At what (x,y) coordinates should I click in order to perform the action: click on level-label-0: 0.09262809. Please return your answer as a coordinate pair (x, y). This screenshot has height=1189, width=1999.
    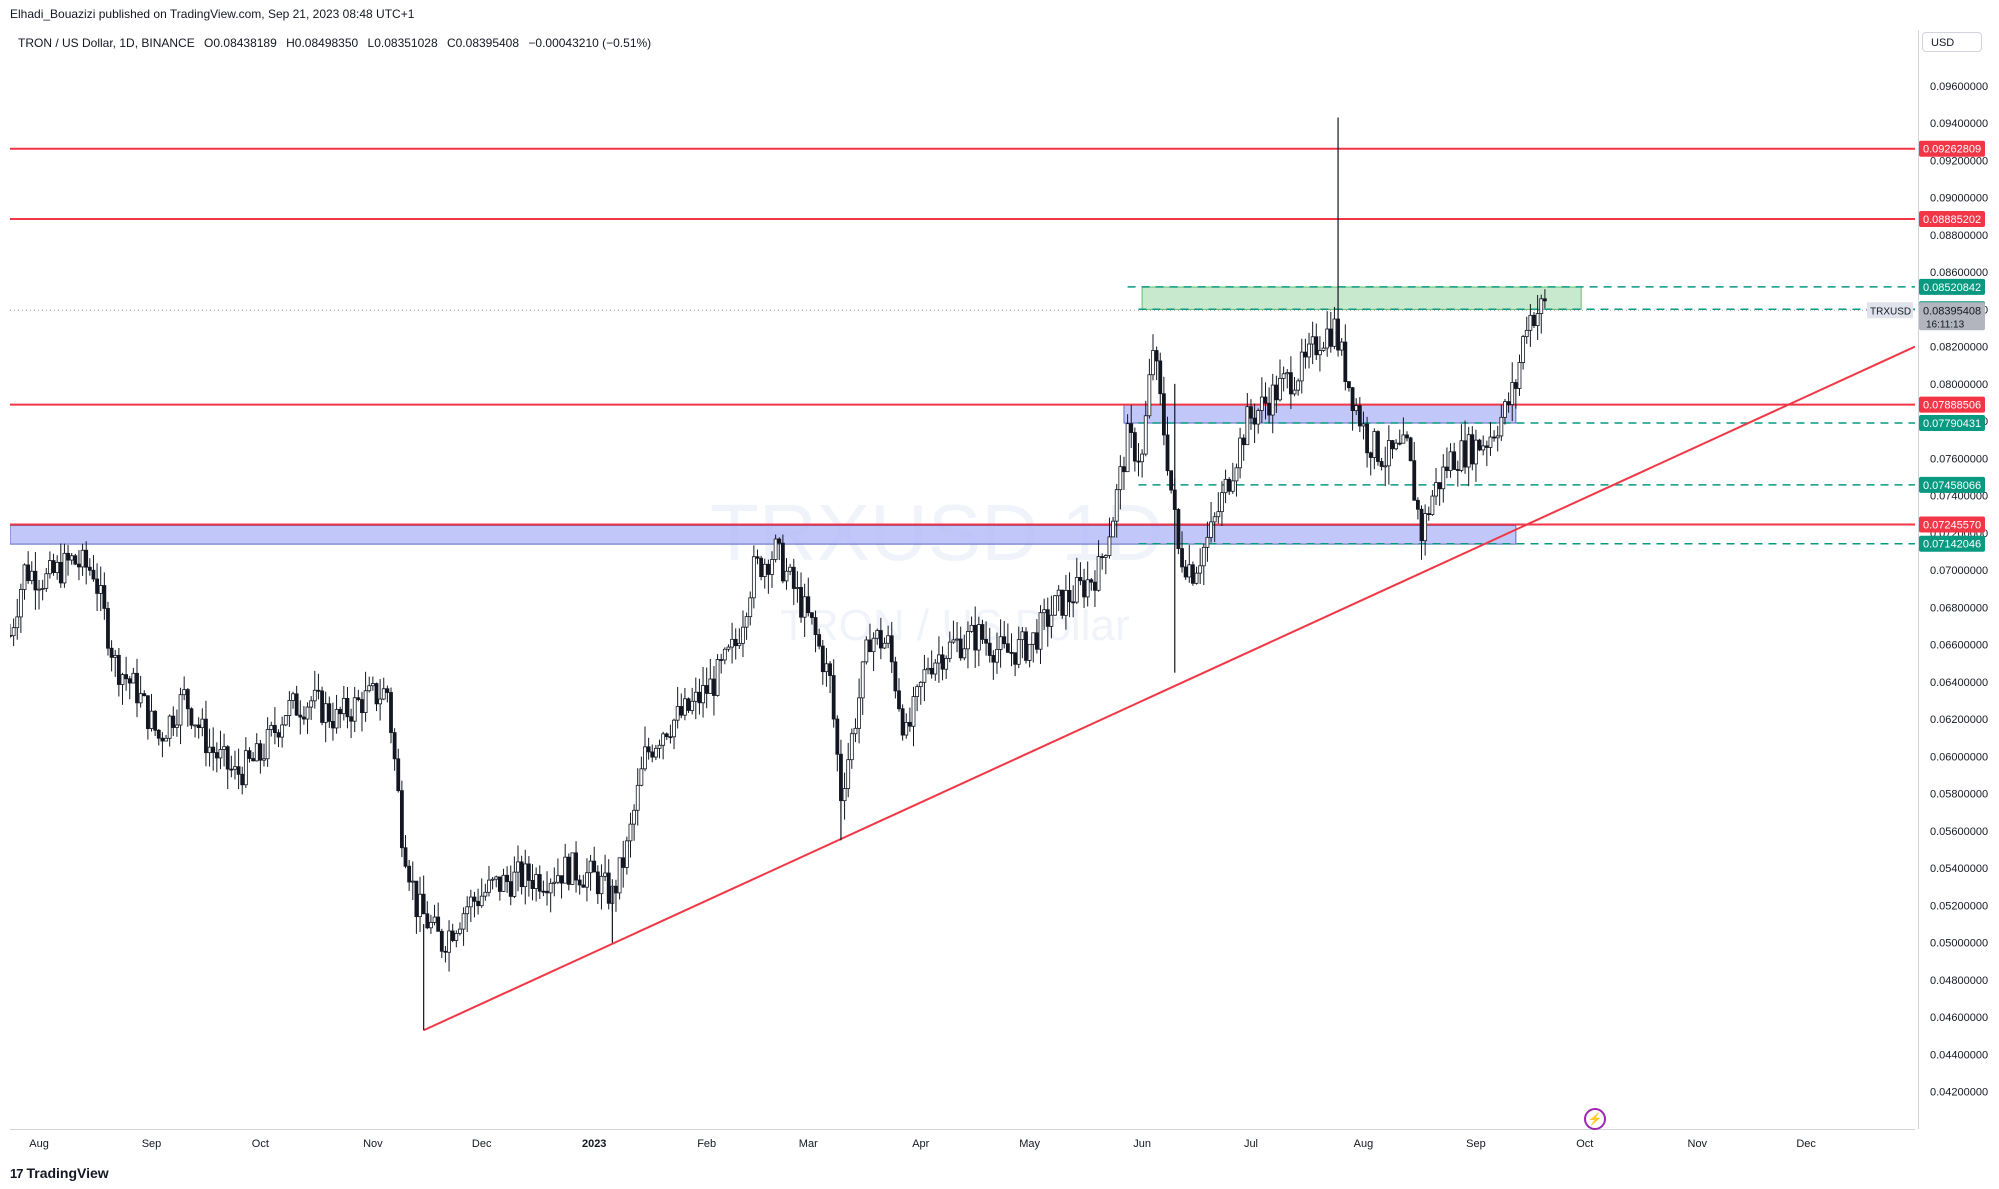
    Looking at the image, I should click on (1952, 150).